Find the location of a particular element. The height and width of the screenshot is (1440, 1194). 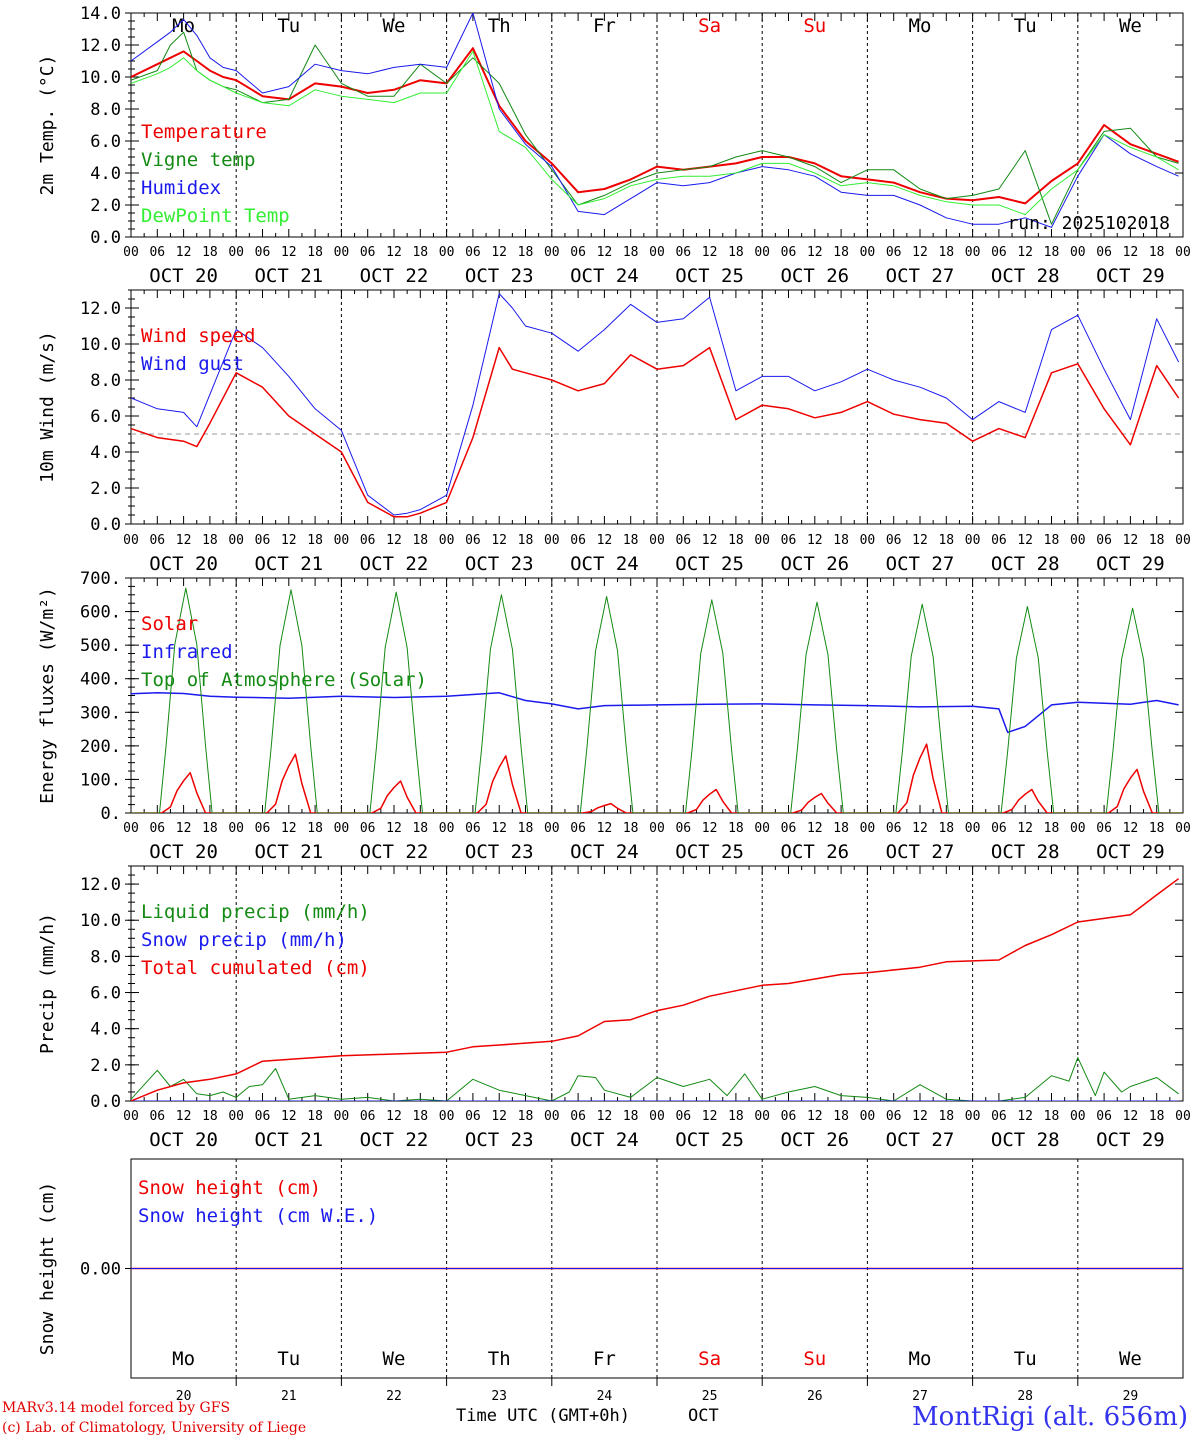

date-label: OCT 26 is located at coordinates (814, 1140).